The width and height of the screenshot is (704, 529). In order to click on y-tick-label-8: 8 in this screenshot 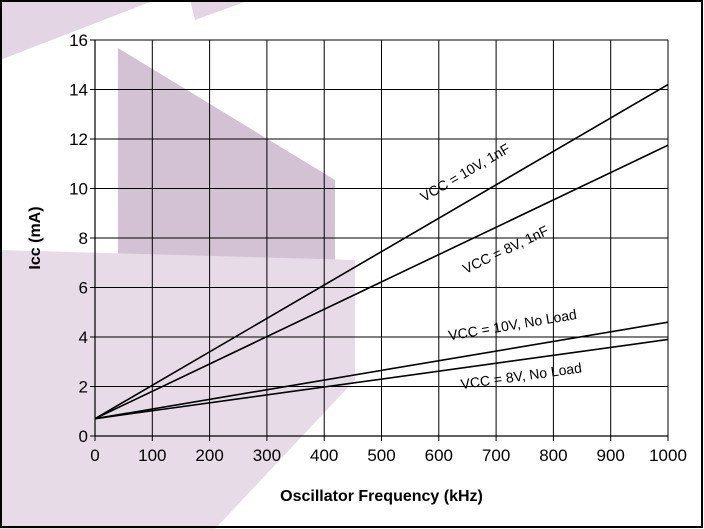, I will do `click(83, 238)`.